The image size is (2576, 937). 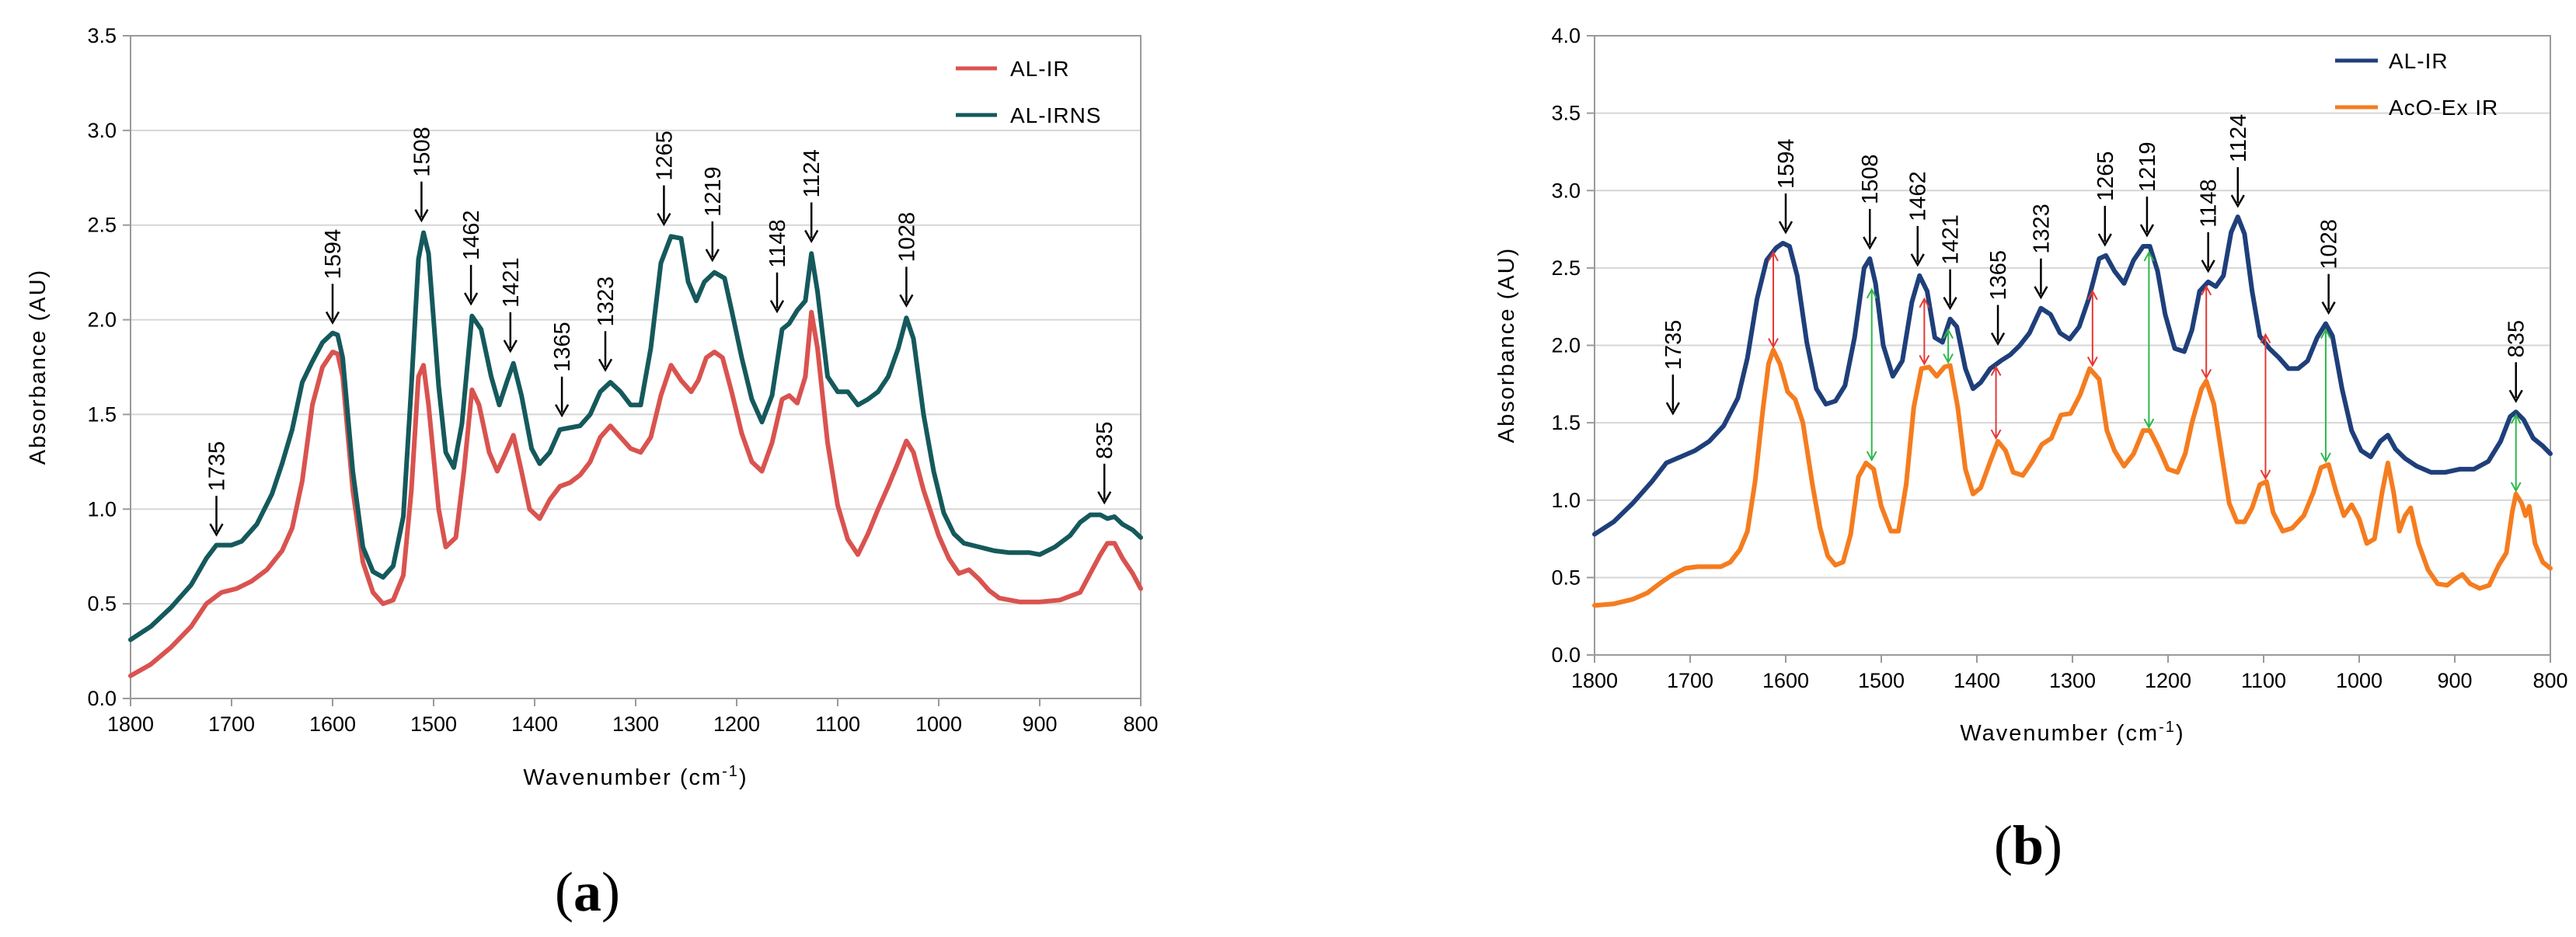 I want to click on panel-b-difference-arrows, so click(x=2145, y=371).